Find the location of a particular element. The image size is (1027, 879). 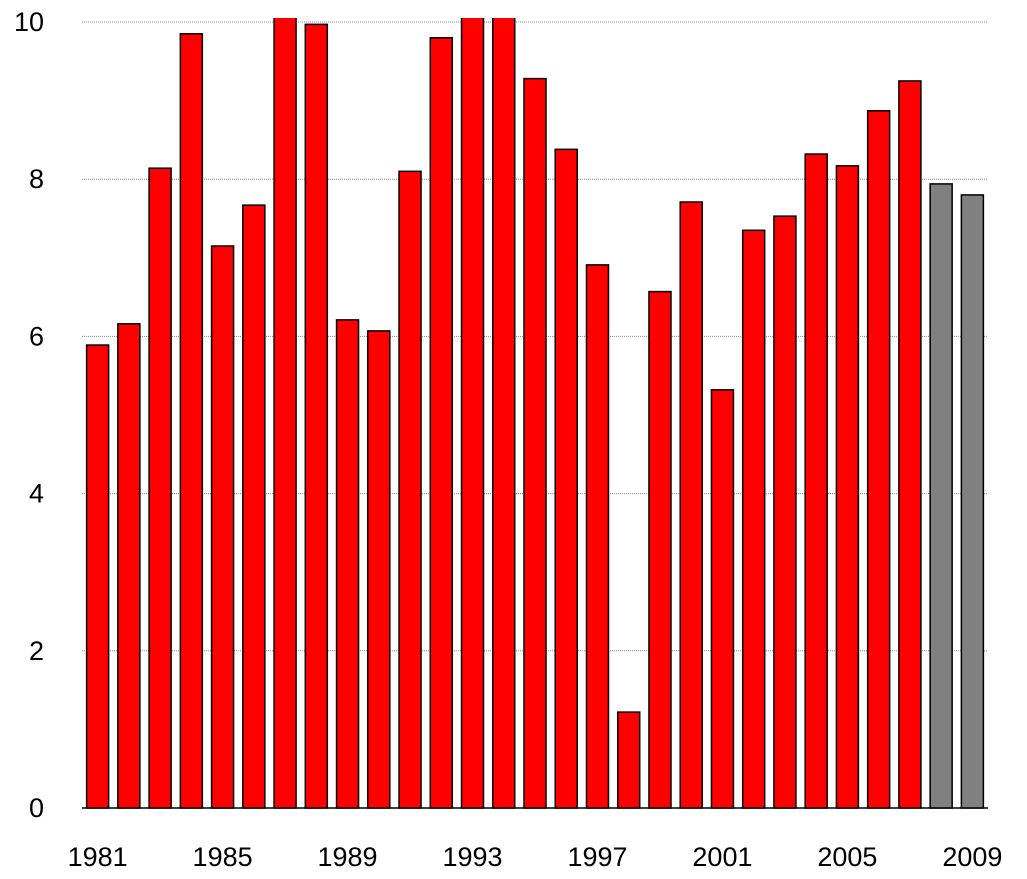

x-tick-label: 2009 is located at coordinates (972, 857).